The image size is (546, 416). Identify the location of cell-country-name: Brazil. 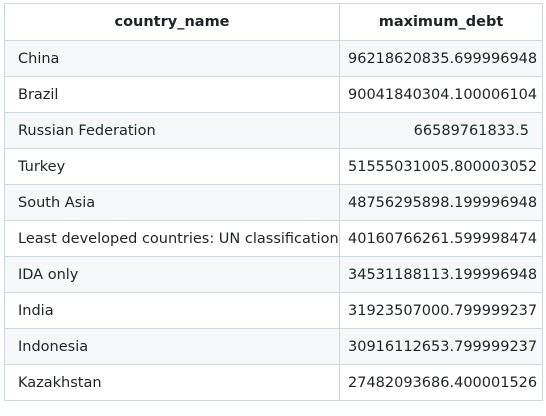
(172, 94).